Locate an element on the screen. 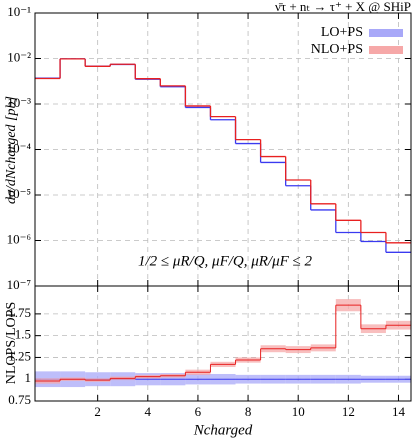 This screenshot has height=441, width=415. y-tick-label: 1 is located at coordinates (28, 377).